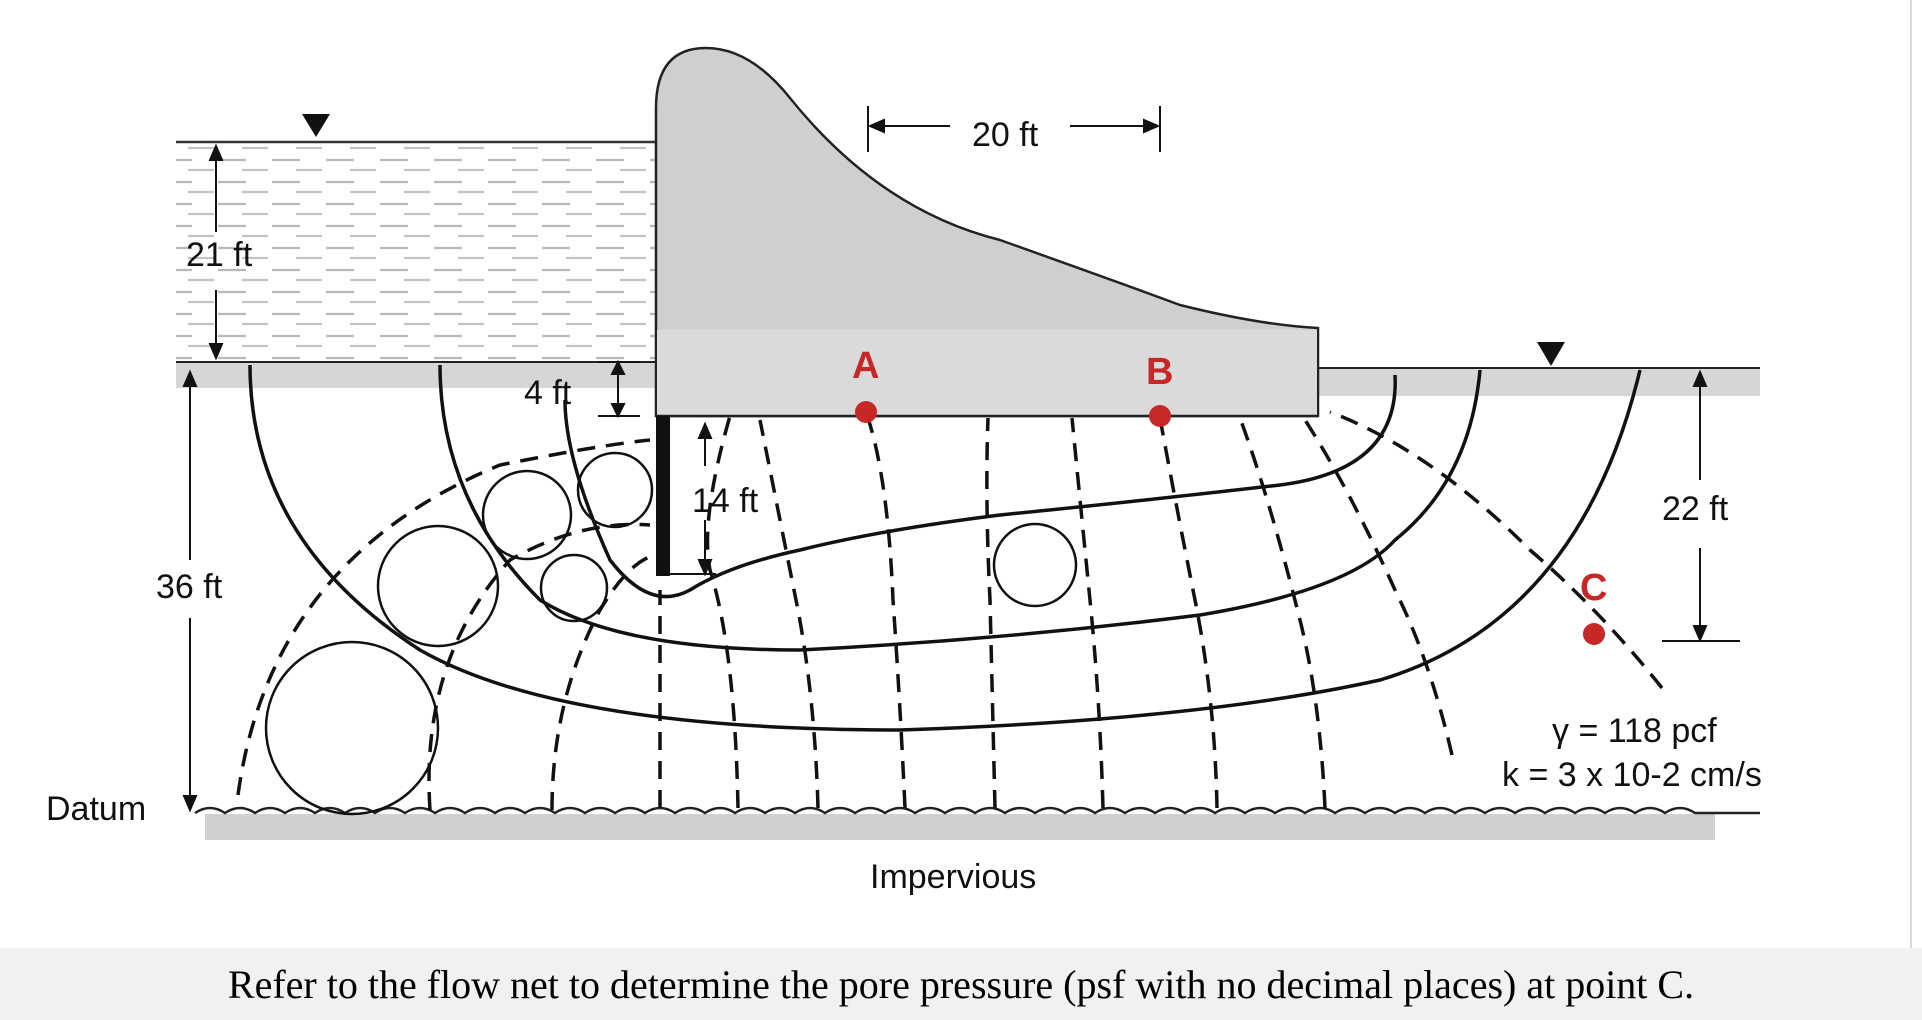 Image resolution: width=1922 pixels, height=1020 pixels. I want to click on water-level-triangle-icon, so click(316, 125).